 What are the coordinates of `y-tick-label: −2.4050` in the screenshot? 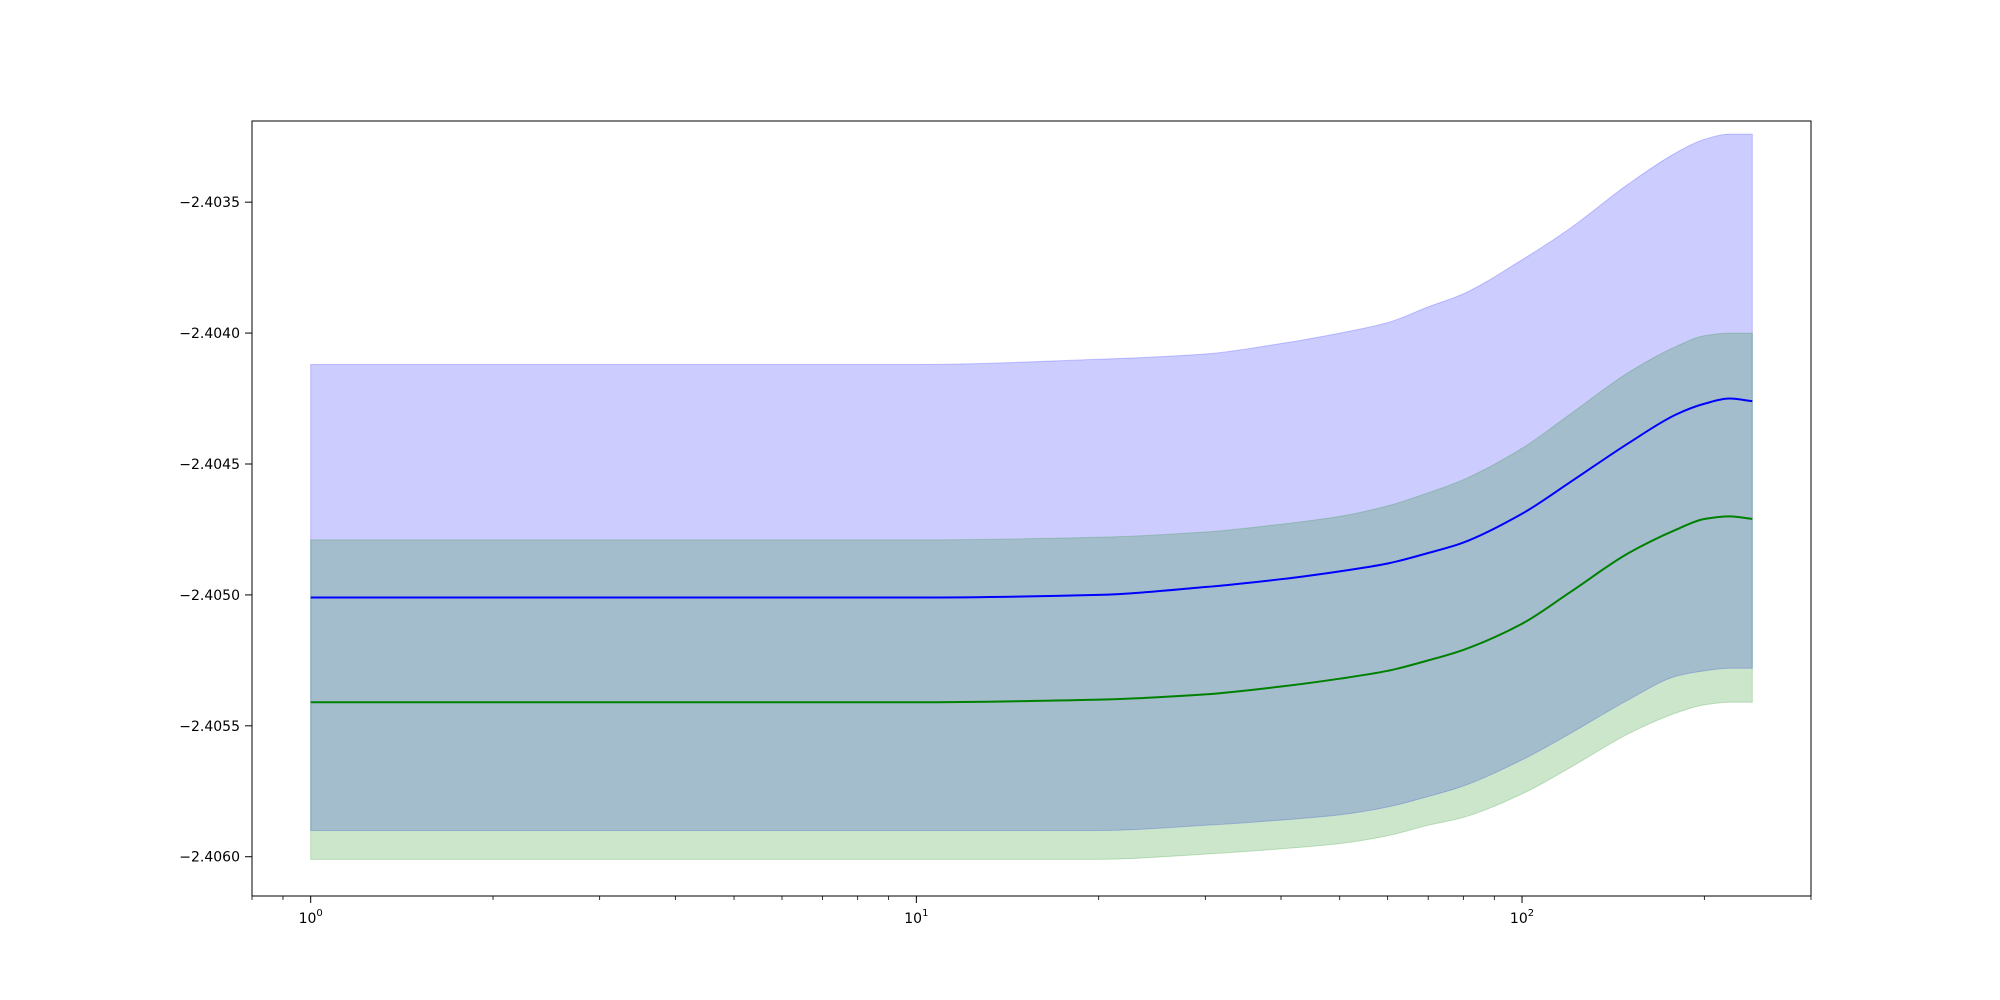 It's located at (209, 596).